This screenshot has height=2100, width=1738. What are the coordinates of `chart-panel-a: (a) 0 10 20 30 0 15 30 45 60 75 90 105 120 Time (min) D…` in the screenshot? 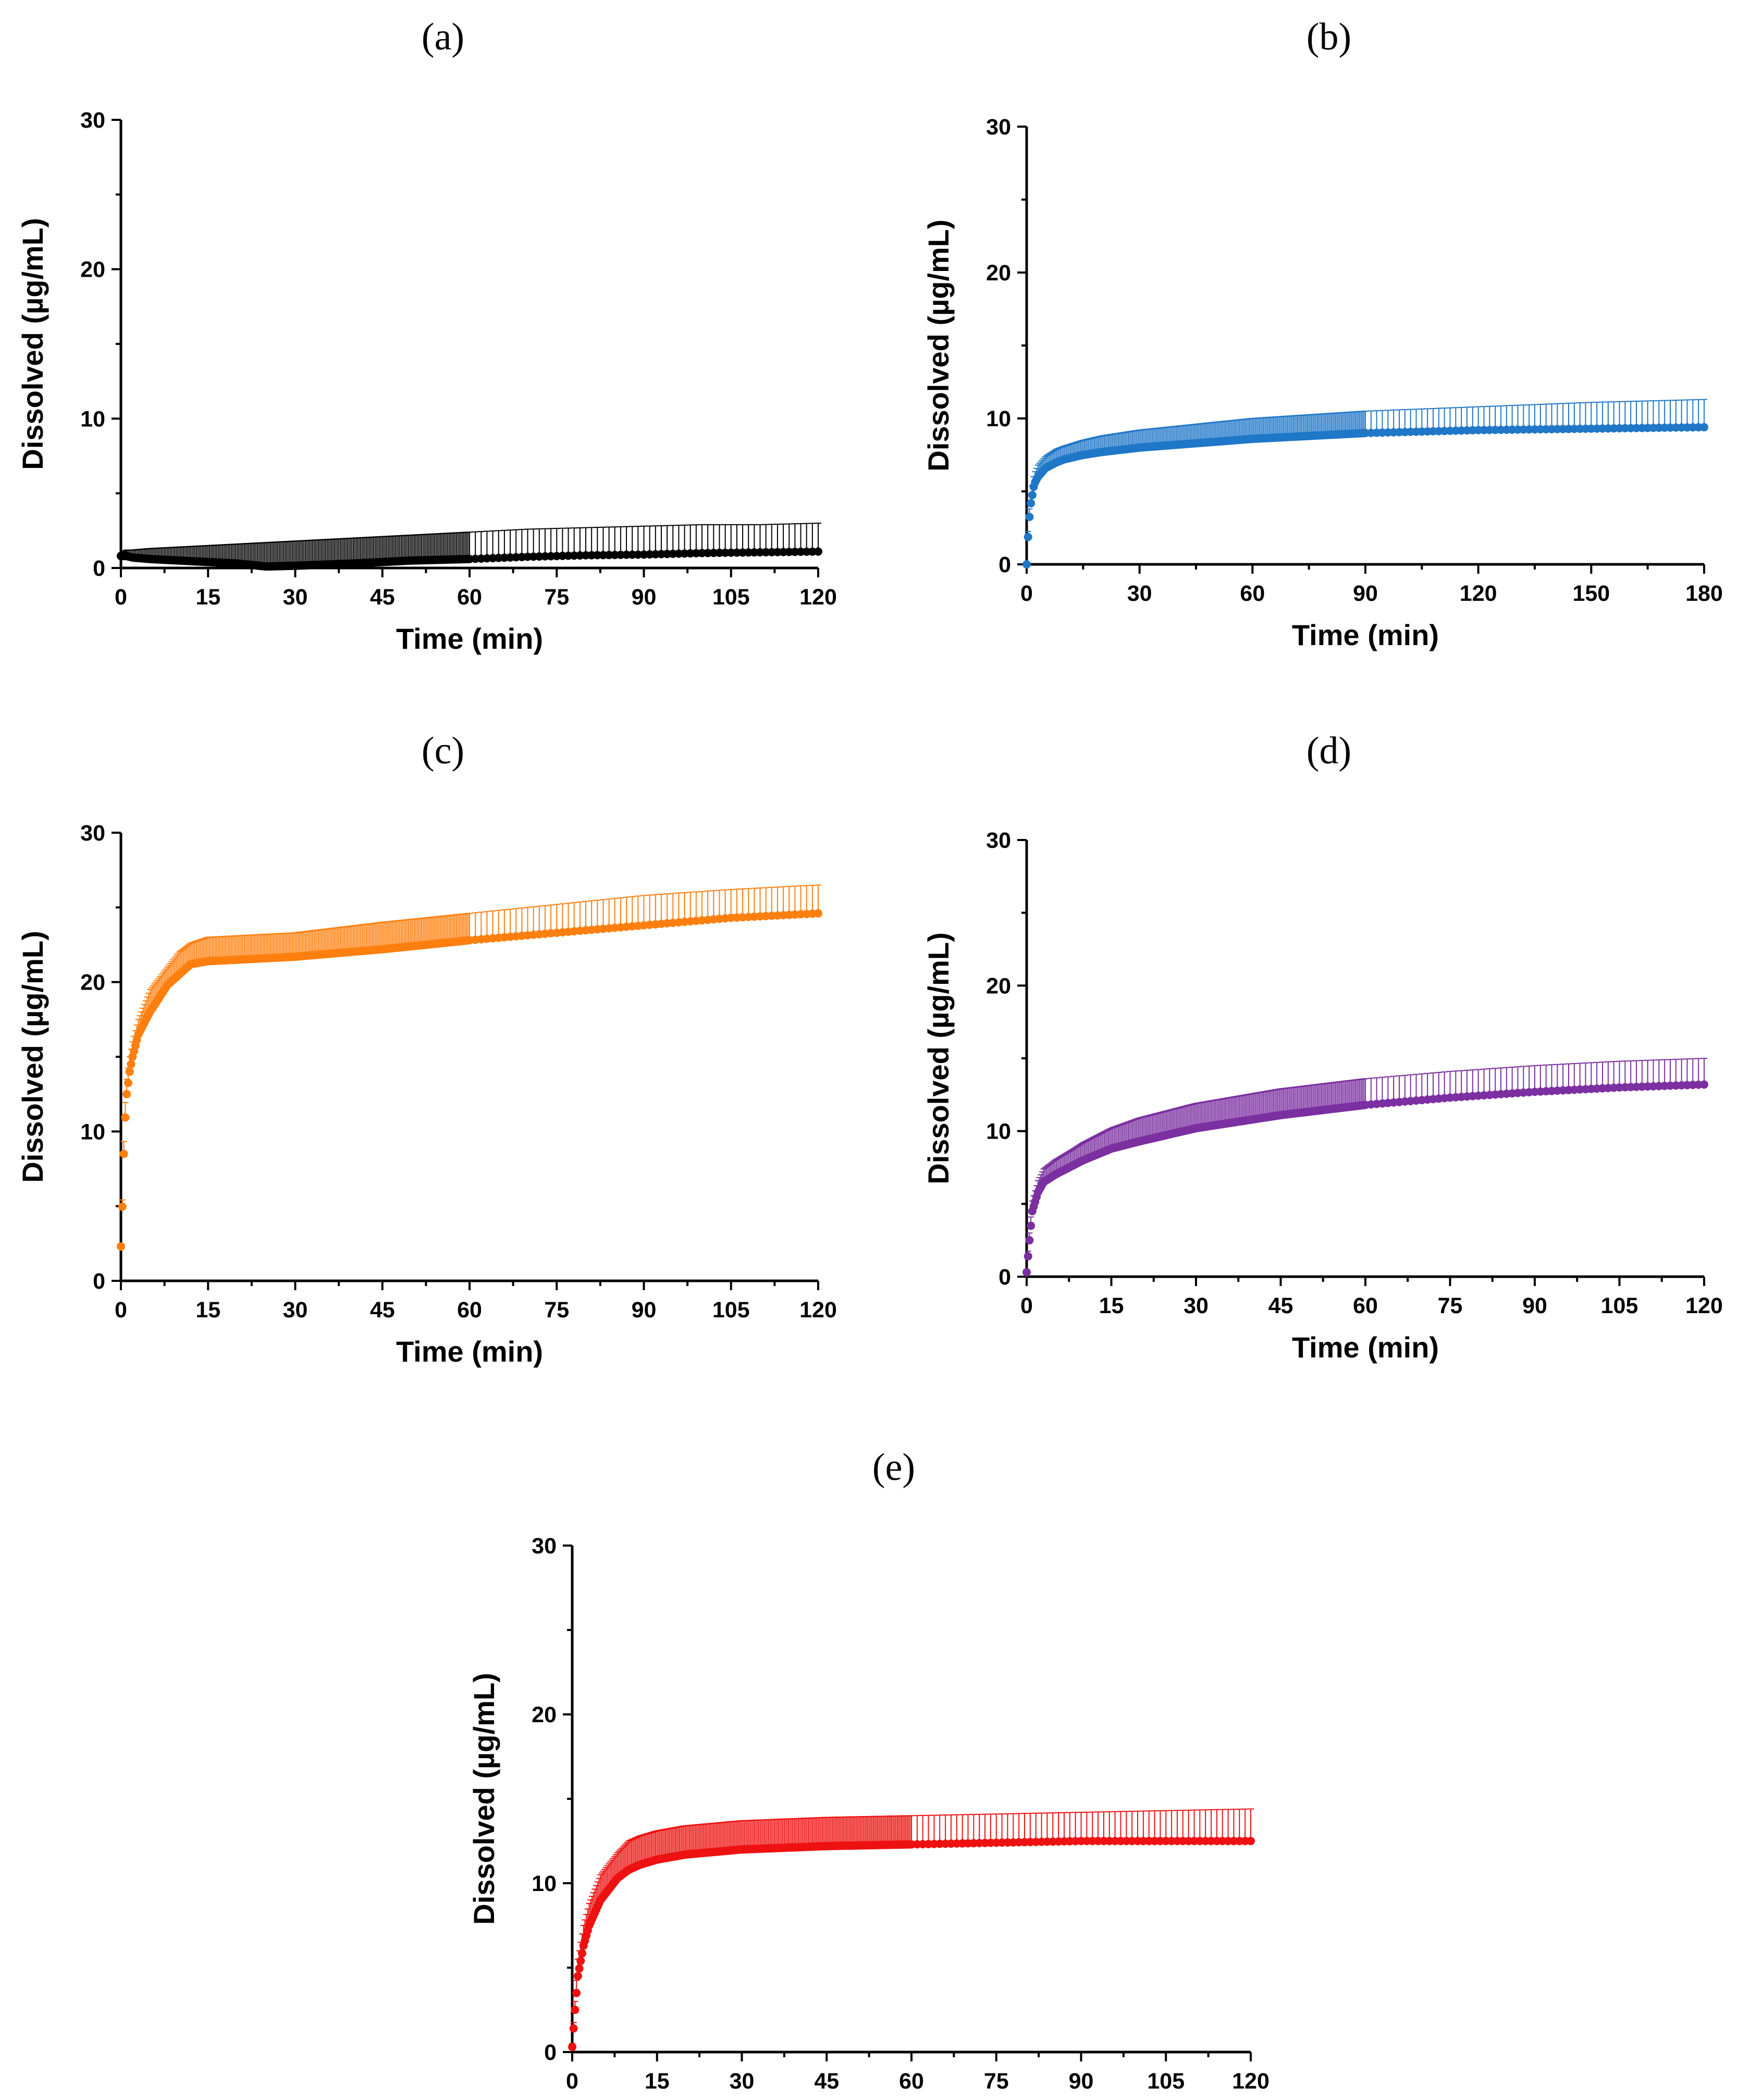 It's located at (426, 336).